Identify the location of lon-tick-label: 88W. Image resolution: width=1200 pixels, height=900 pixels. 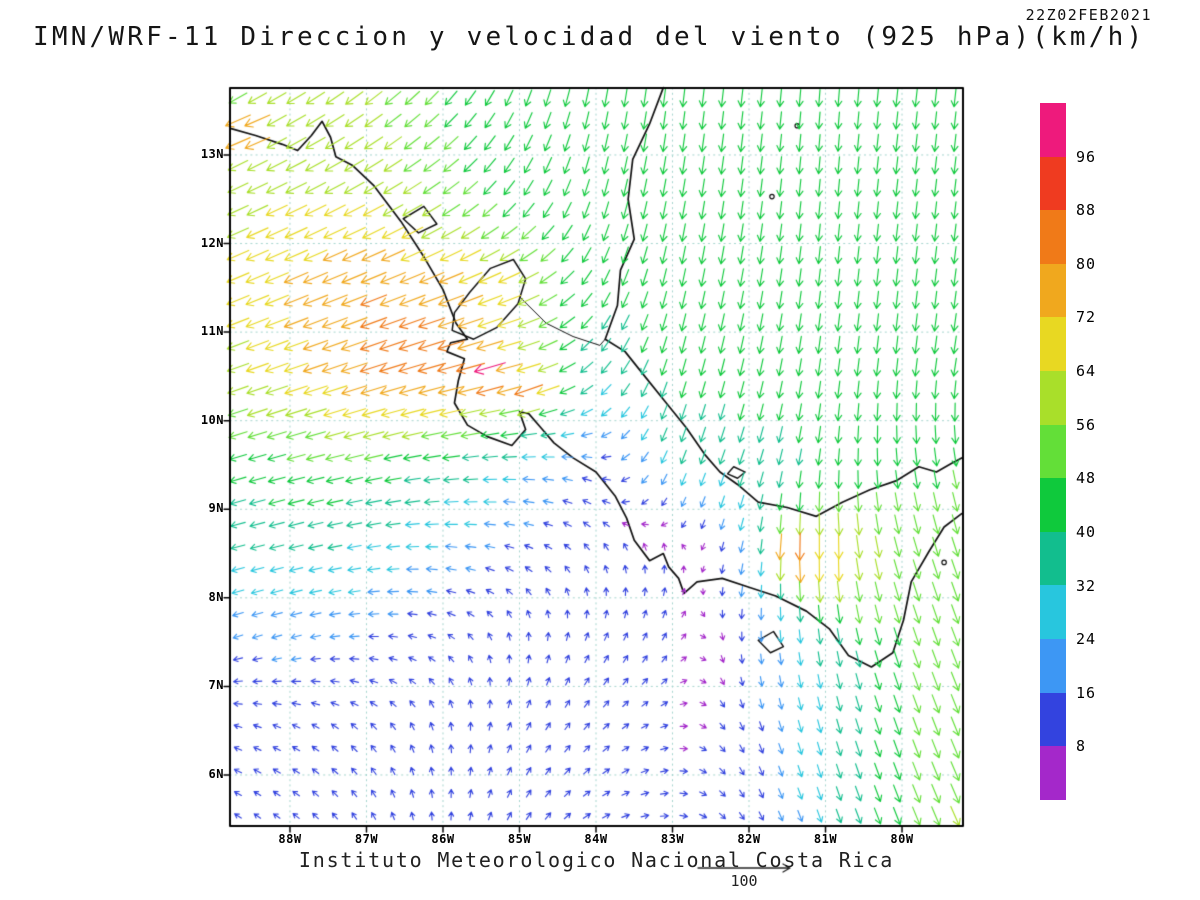
(290, 839).